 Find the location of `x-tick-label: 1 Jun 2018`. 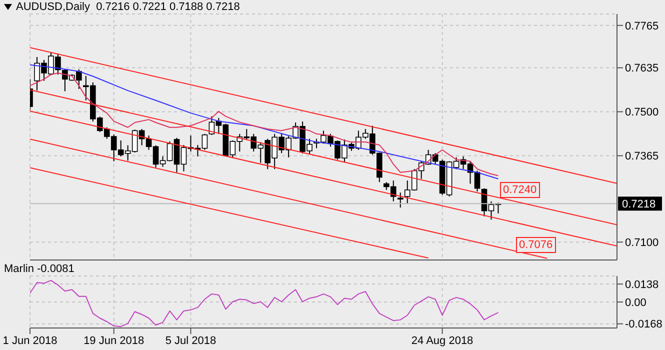

x-tick-label: 1 Jun 2018 is located at coordinates (30, 340).